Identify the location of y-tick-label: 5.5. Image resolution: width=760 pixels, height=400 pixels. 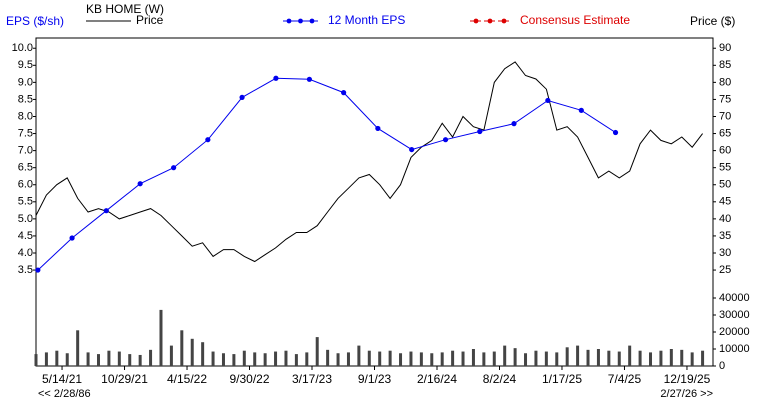
(25, 202).